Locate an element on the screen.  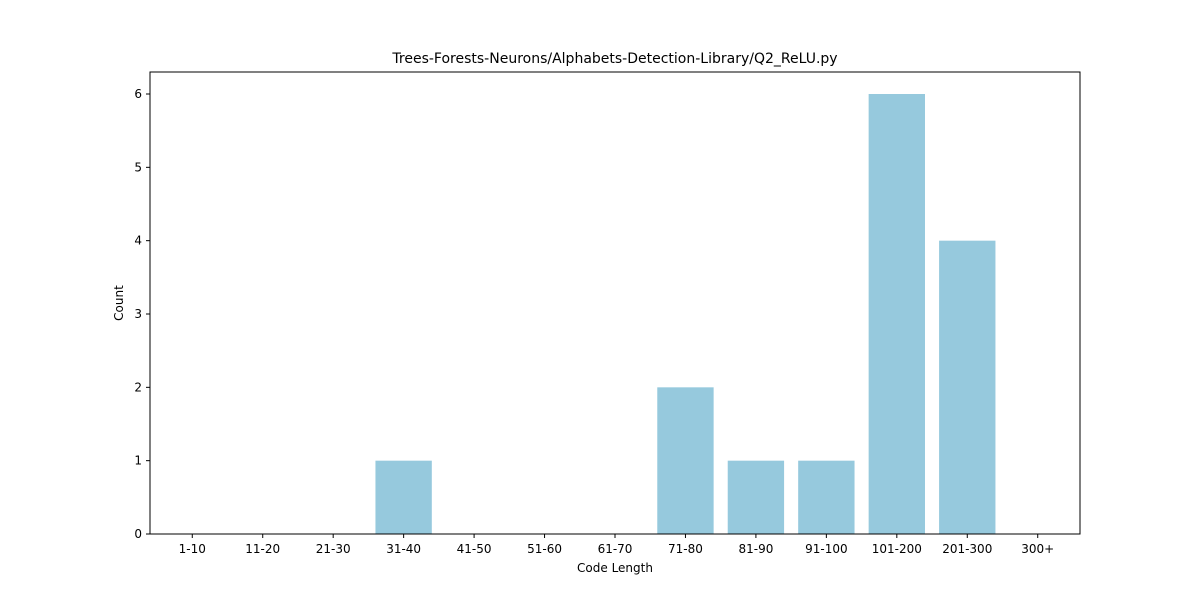
y-tick-label: 5 is located at coordinates (138, 167).